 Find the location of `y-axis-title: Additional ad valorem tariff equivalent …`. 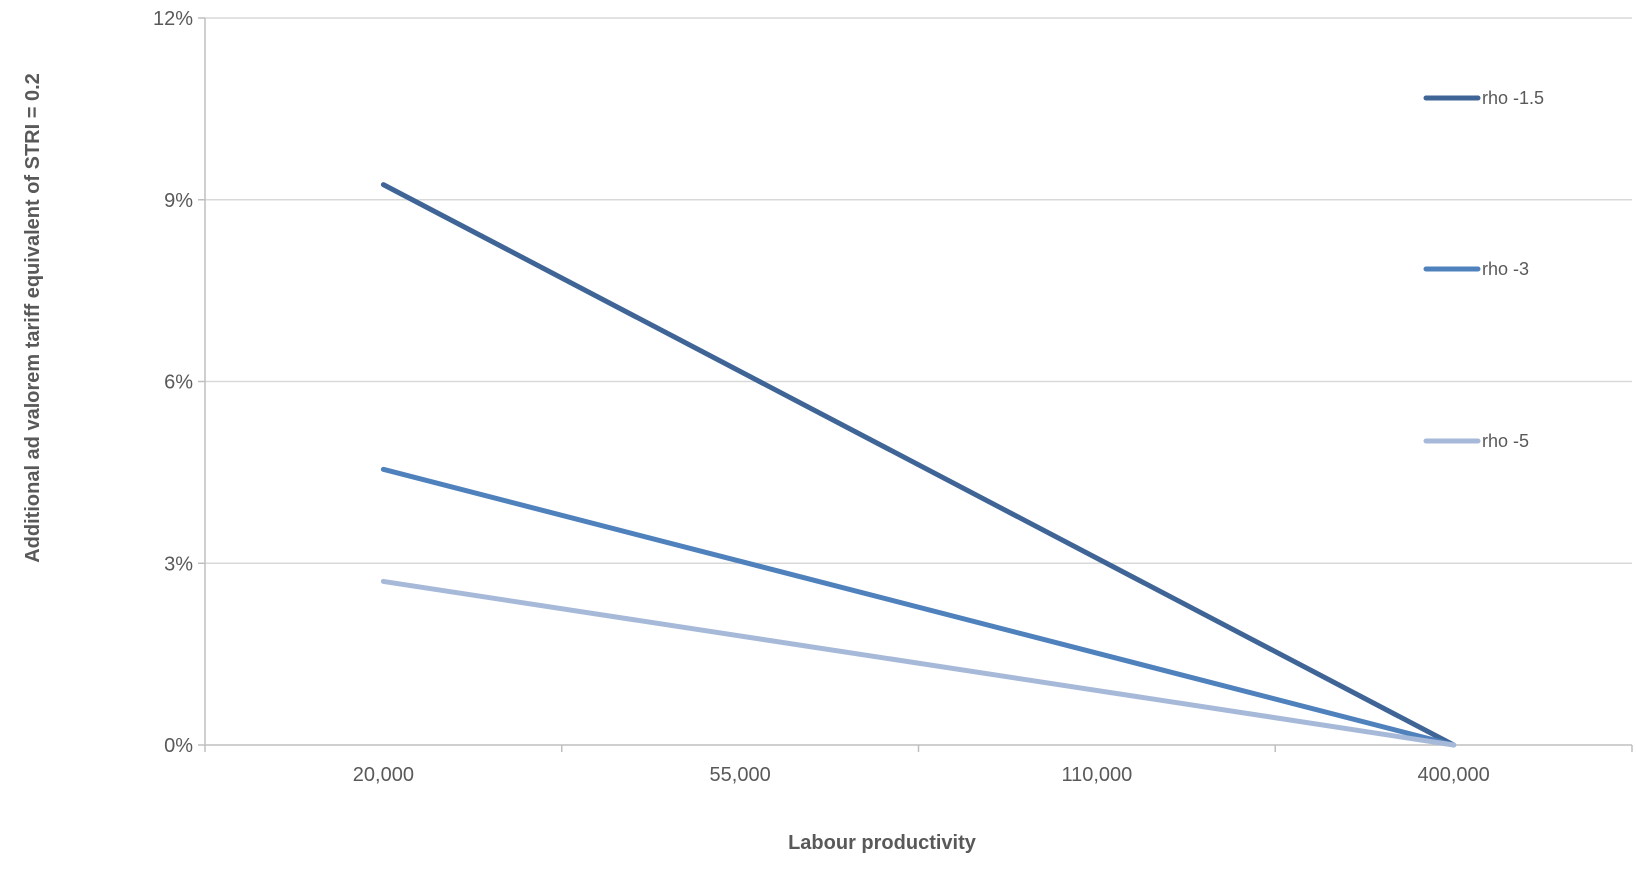

y-axis-title: Additional ad valorem tariff equivalent … is located at coordinates (33, 318).